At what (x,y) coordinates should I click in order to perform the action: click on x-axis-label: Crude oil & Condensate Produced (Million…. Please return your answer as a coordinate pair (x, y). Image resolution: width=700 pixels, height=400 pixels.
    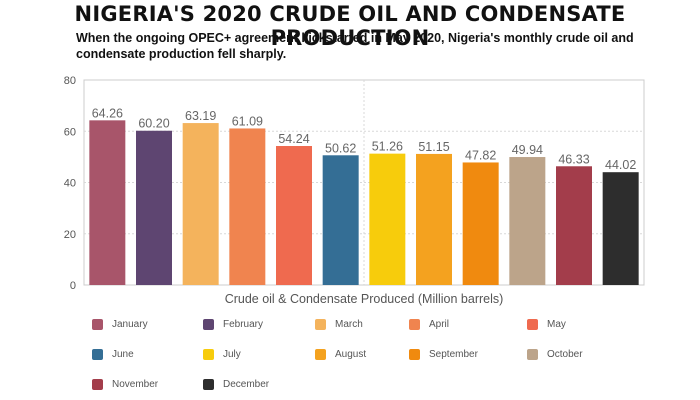
    Looking at the image, I should click on (364, 299).